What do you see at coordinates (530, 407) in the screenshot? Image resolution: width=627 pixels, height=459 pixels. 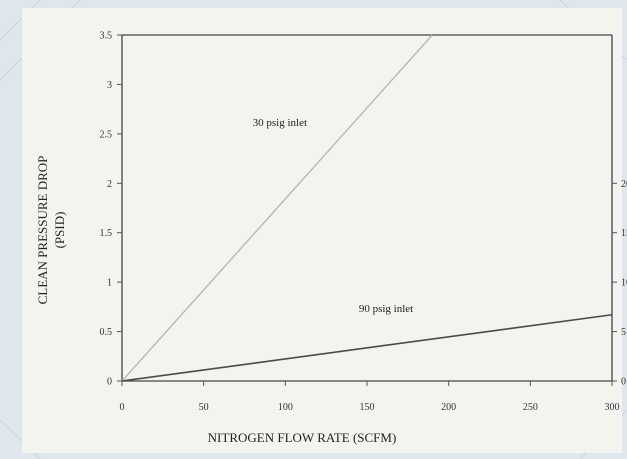 I see `x-tick-label: 250` at bounding box center [530, 407].